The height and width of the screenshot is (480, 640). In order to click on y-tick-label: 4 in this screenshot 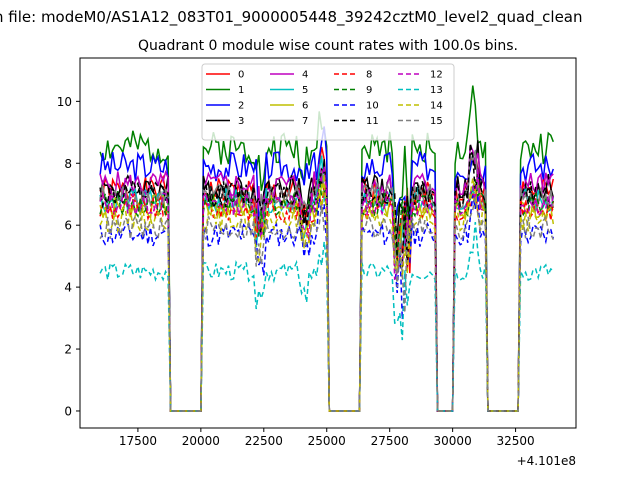, I will do `click(68, 288)`.